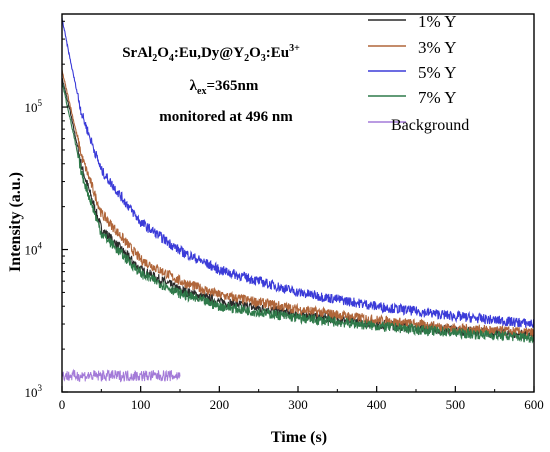 The image size is (550, 452). I want to click on x-tick-label-600: 600, so click(534, 404).